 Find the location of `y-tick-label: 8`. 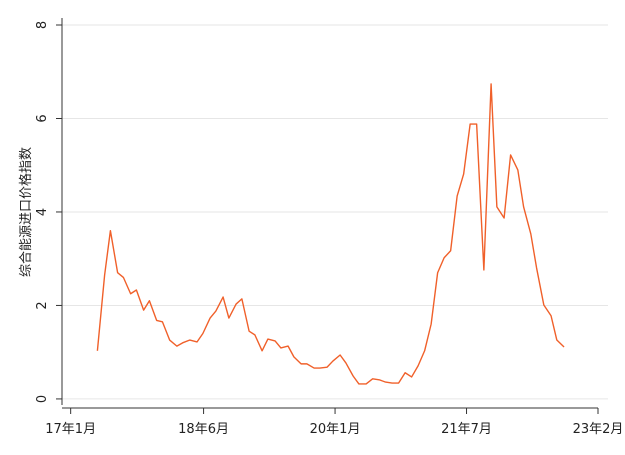

y-tick-label: 8 is located at coordinates (42, 25).